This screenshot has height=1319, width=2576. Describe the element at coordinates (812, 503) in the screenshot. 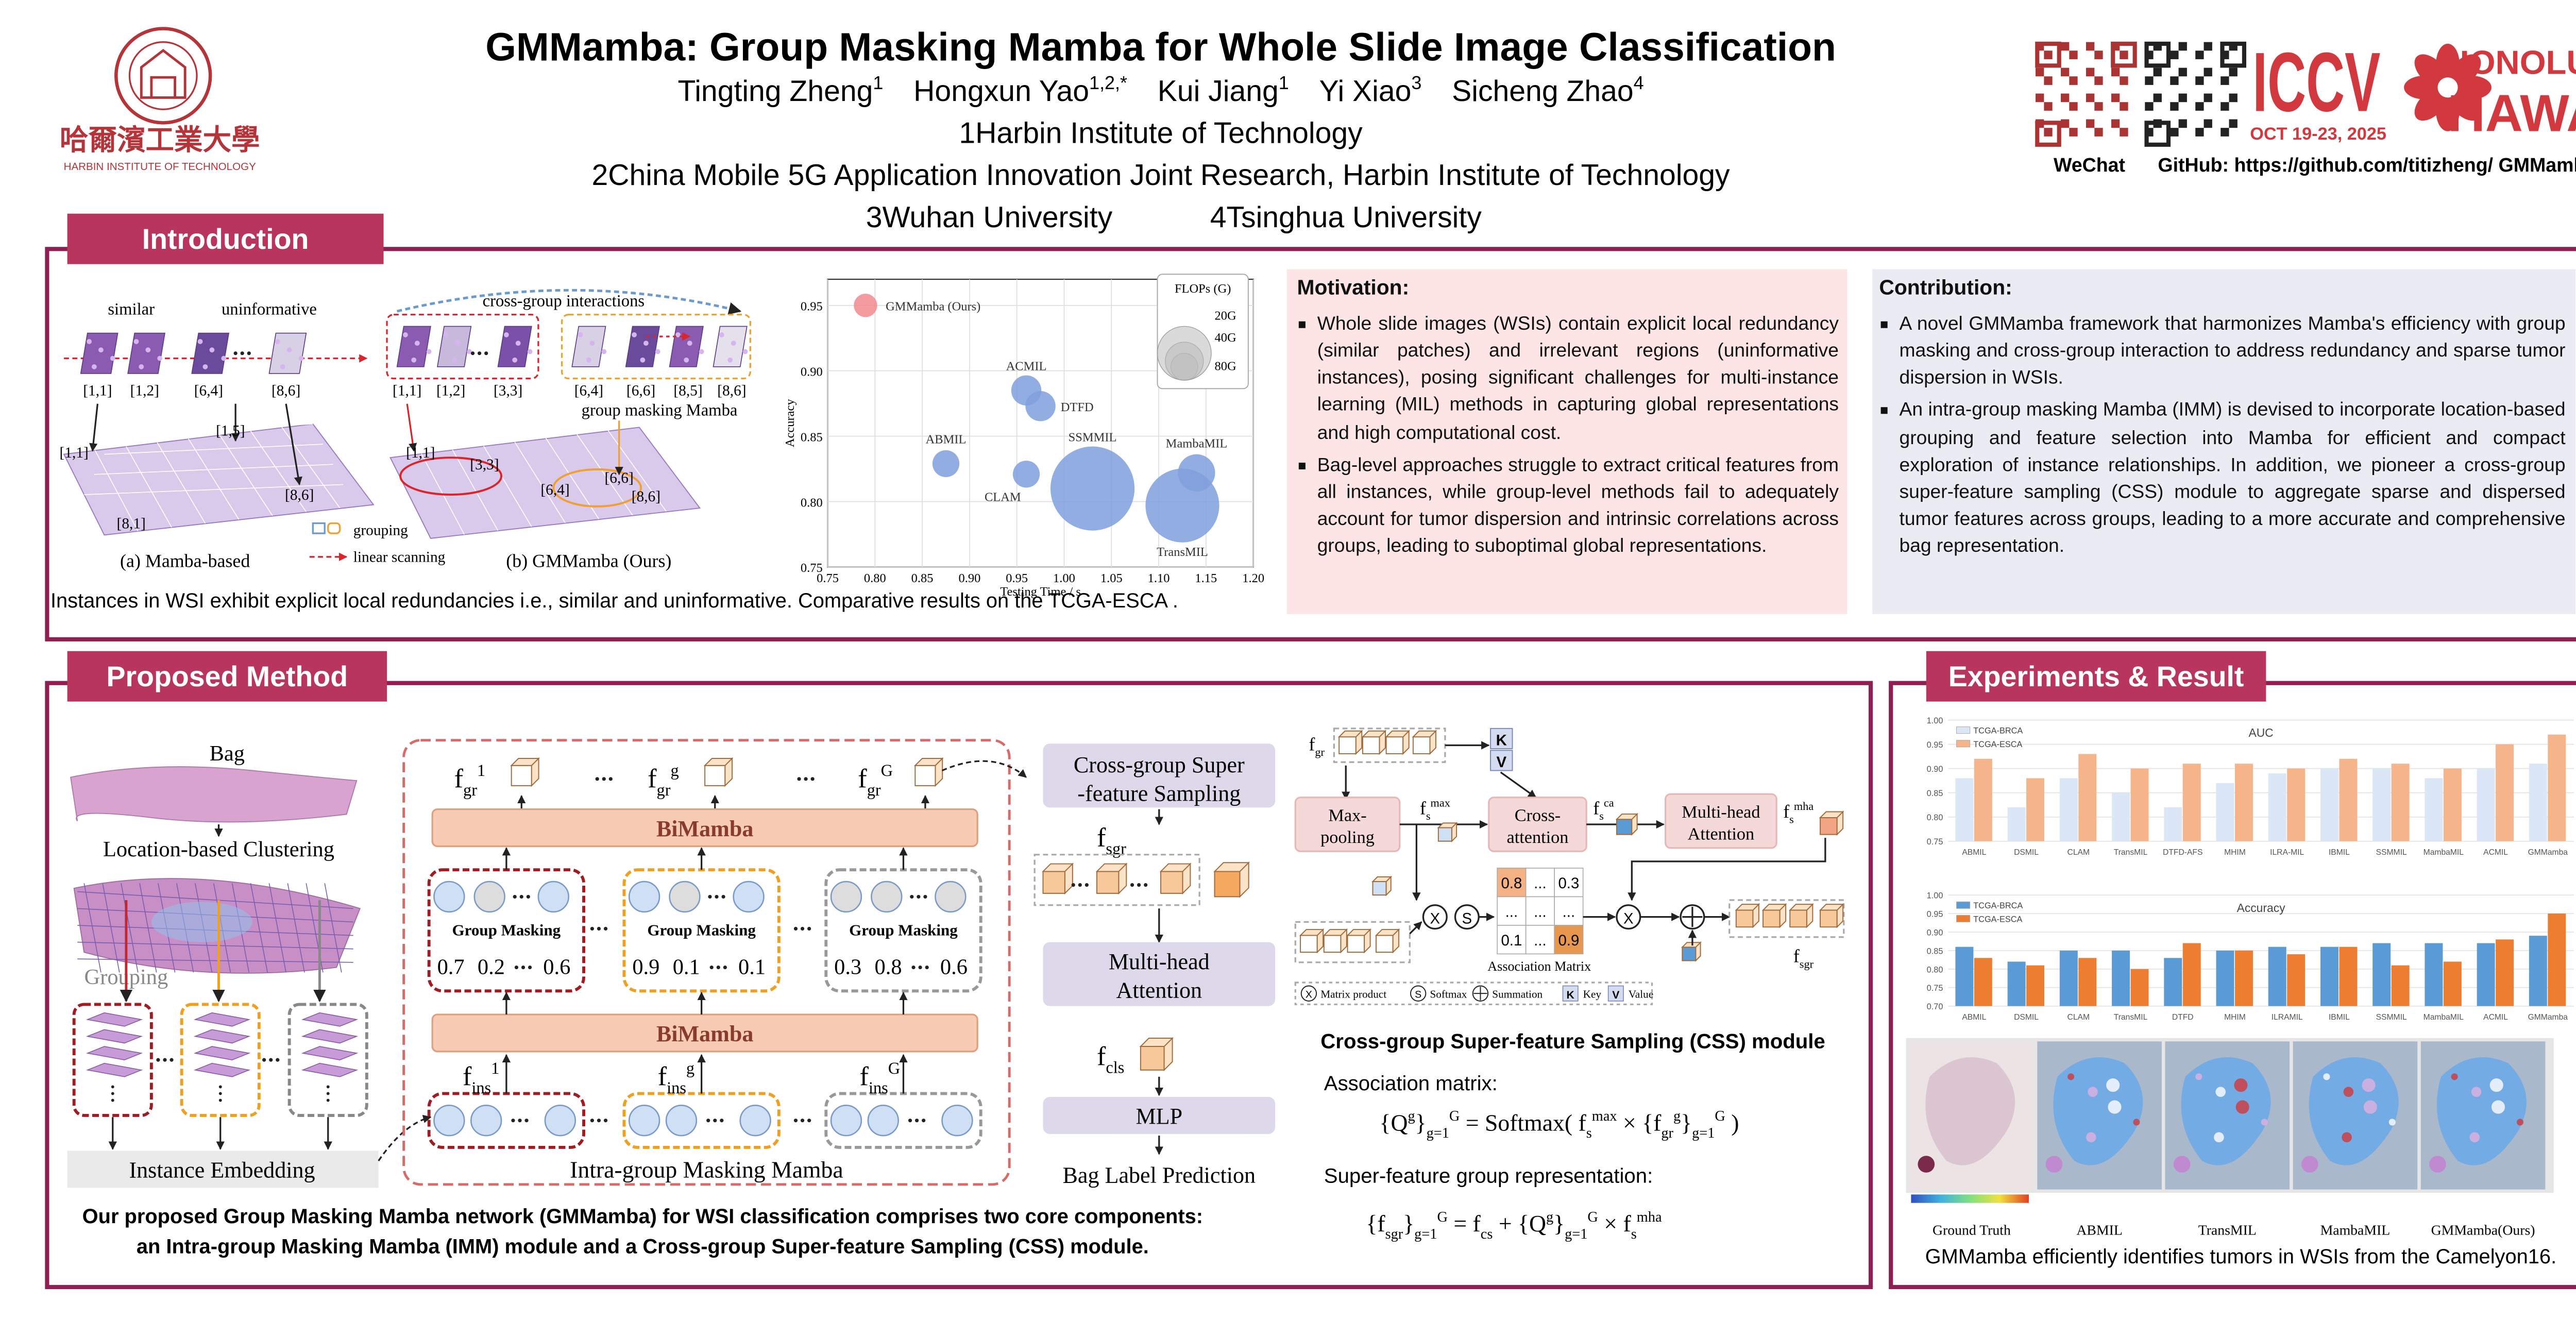

I see `y-tick-label: 0.80` at that location.